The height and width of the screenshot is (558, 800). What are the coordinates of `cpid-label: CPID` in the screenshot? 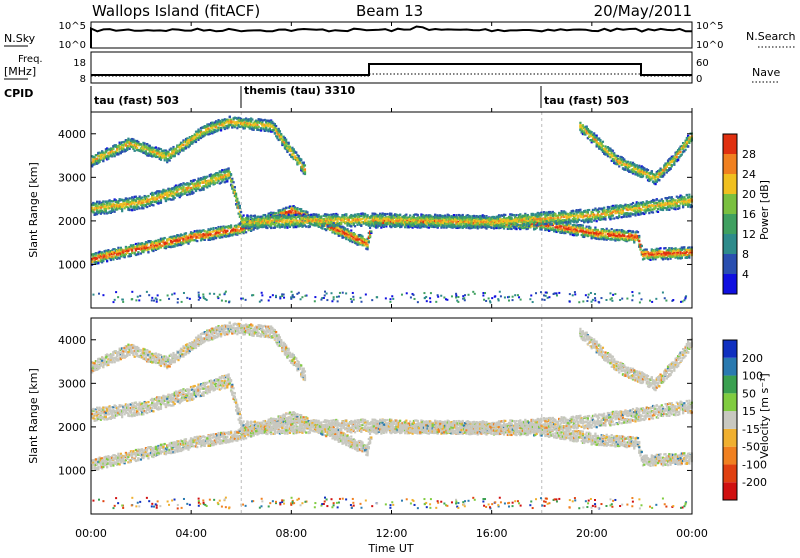 It's located at (18, 93).